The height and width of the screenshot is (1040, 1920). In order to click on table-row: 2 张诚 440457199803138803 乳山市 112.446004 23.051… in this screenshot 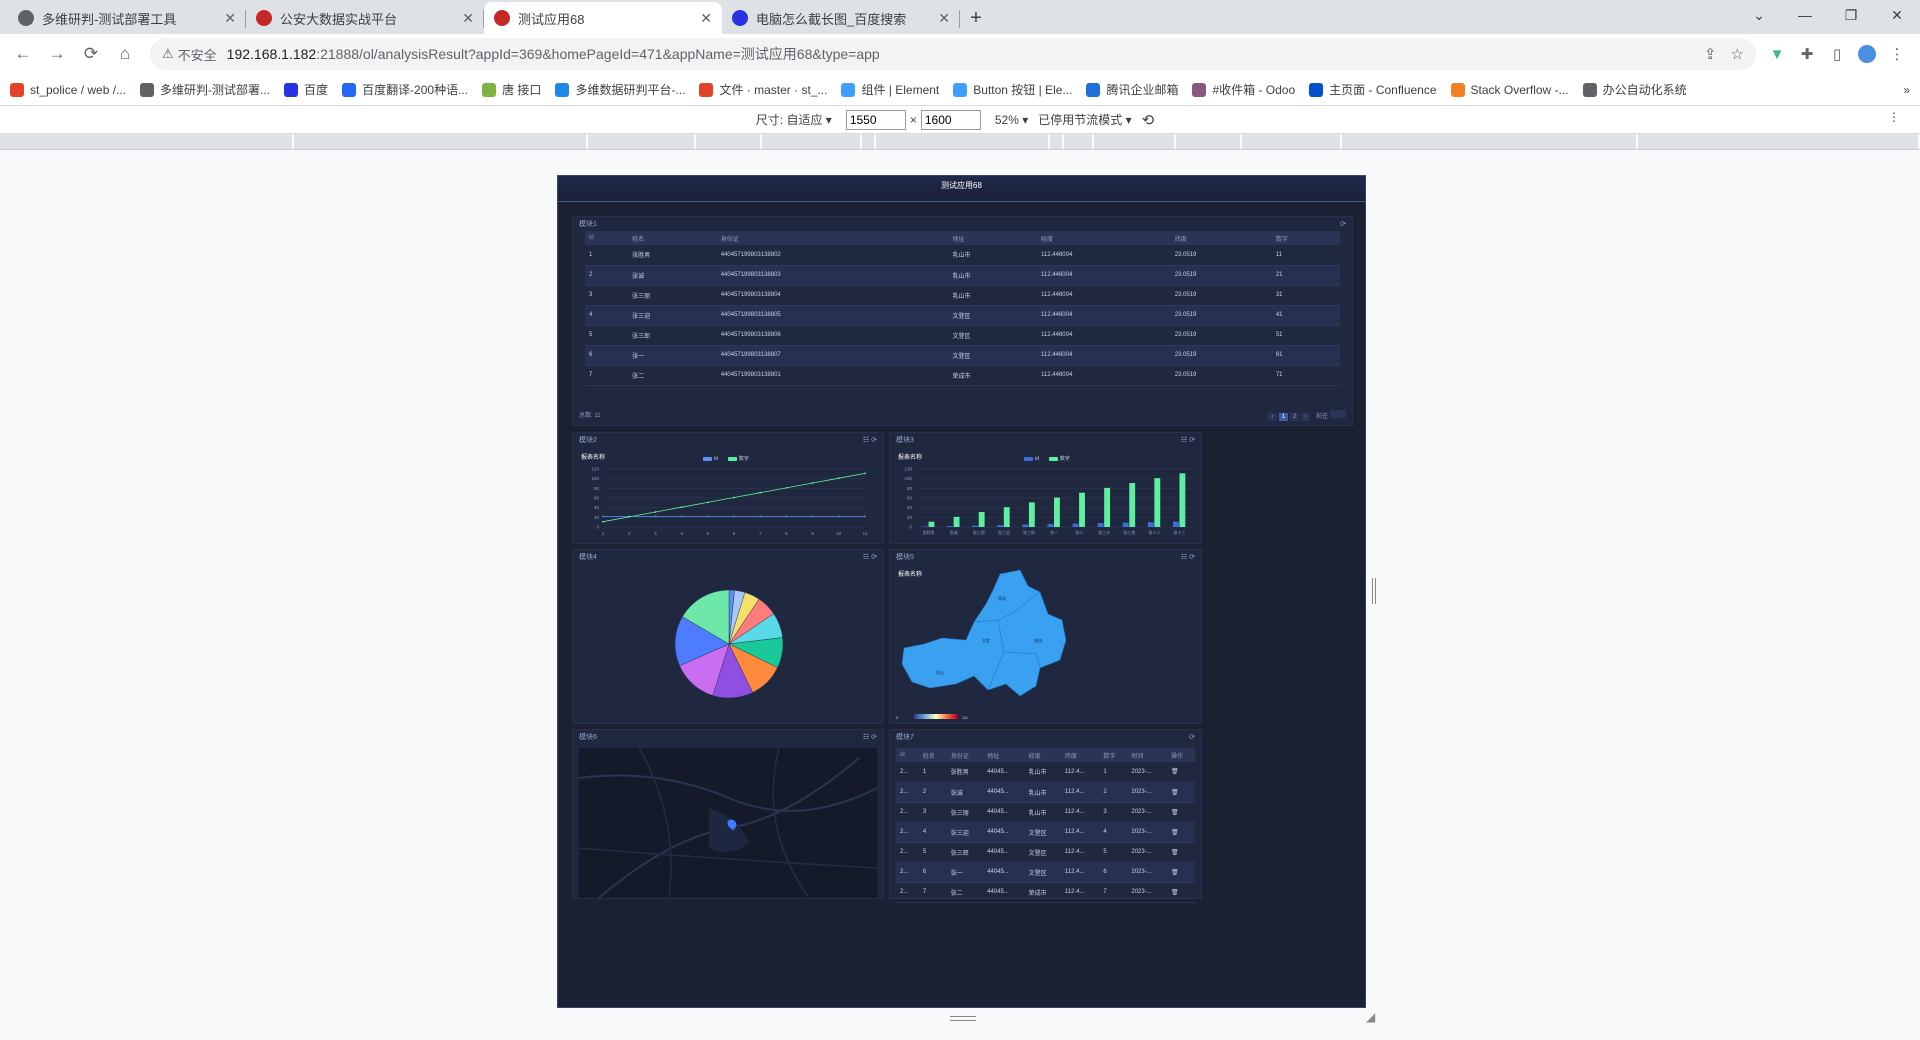, I will do `click(962, 275)`.